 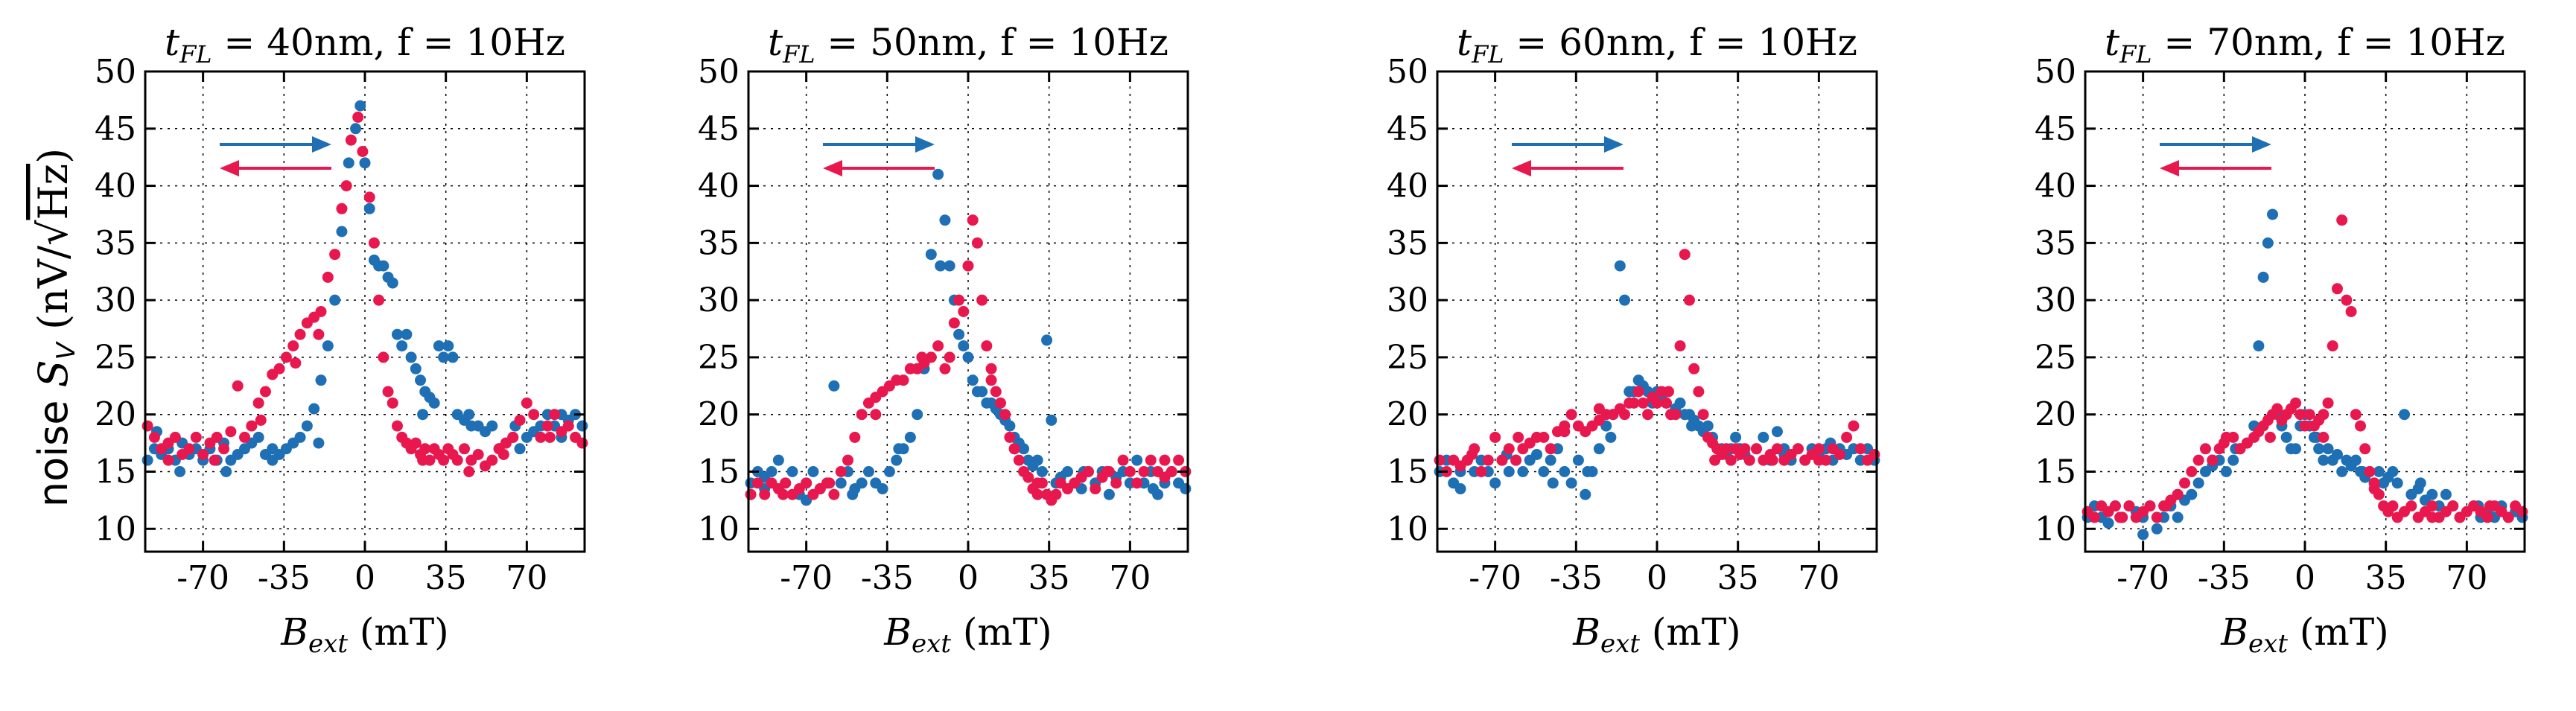 I want to click on panel-title: tFL = 40nm, f = 10Hz, so click(x=365, y=44).